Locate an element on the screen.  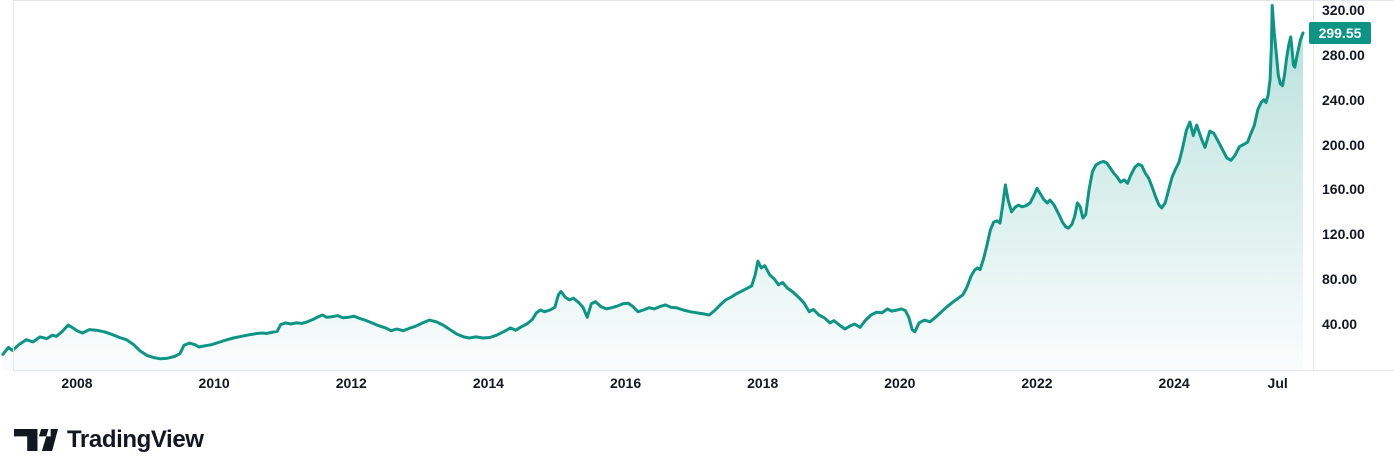
price-tick-label: 320.00 is located at coordinates (1343, 10).